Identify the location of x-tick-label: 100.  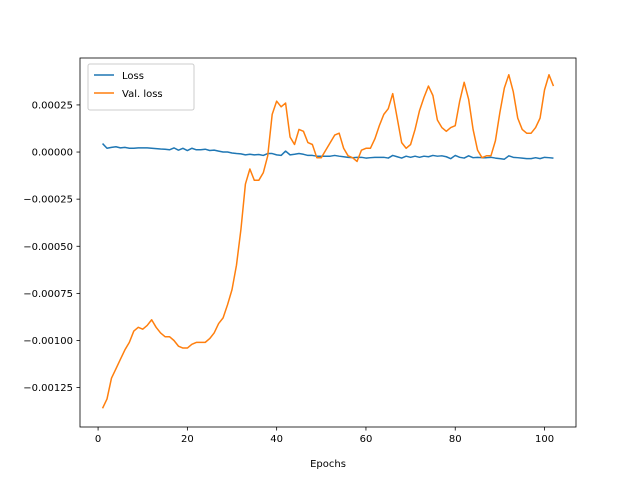
(544, 439).